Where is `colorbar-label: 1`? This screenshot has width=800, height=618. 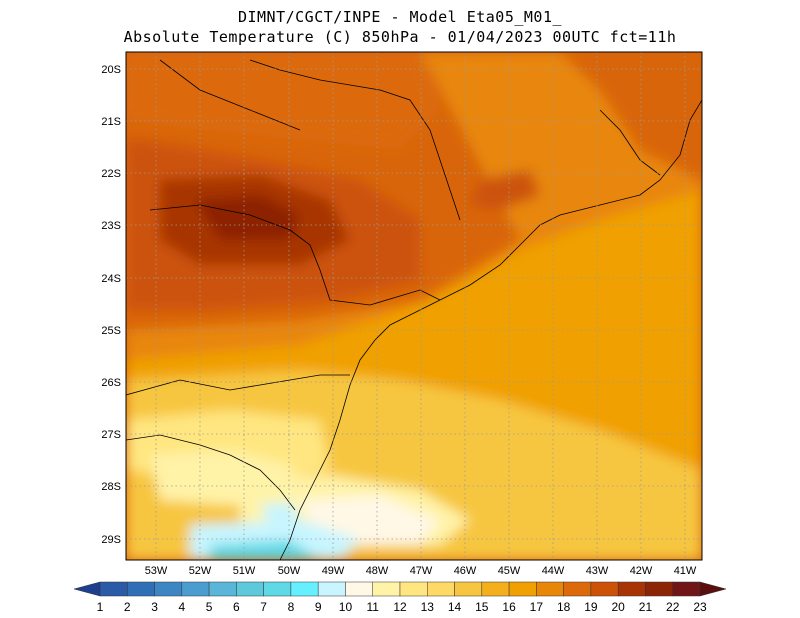 colorbar-label: 1 is located at coordinates (100, 607).